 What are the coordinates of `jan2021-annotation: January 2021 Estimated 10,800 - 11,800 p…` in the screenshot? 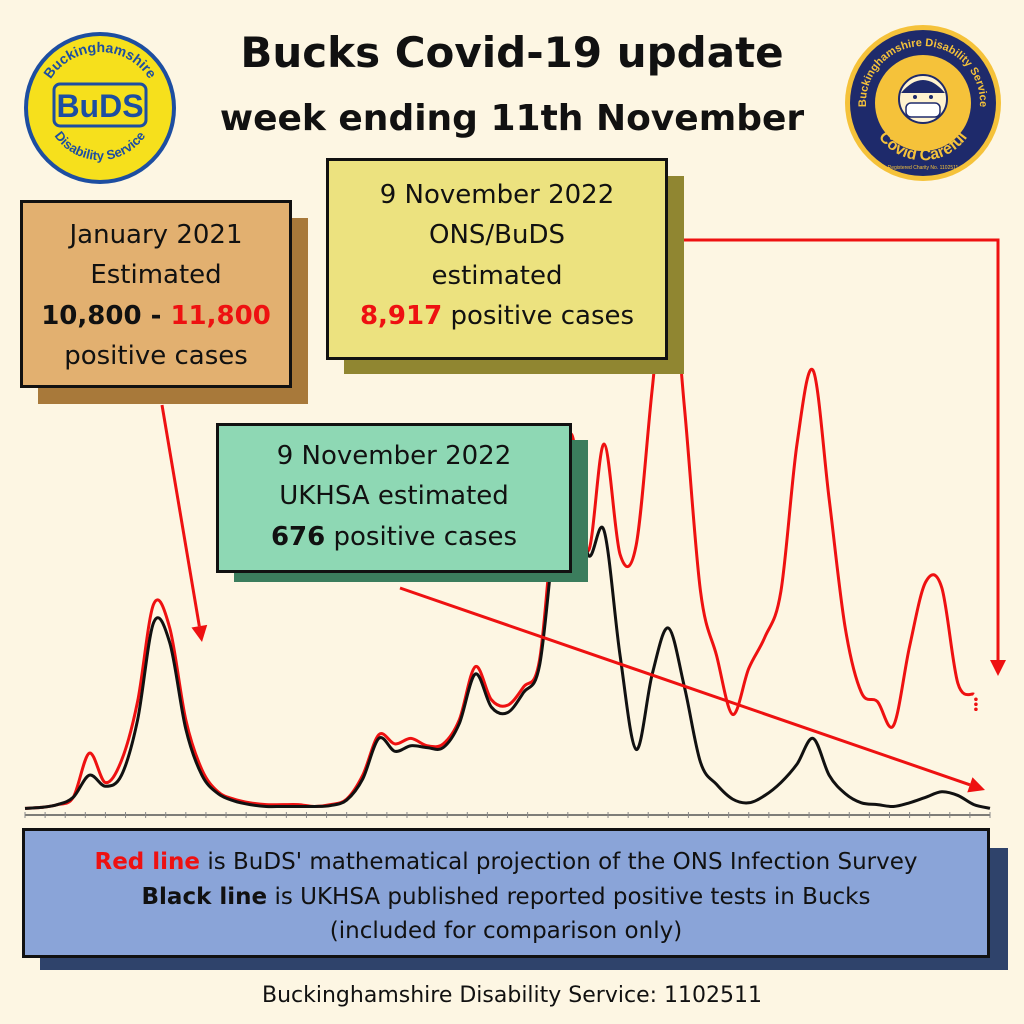 It's located at (156, 294).